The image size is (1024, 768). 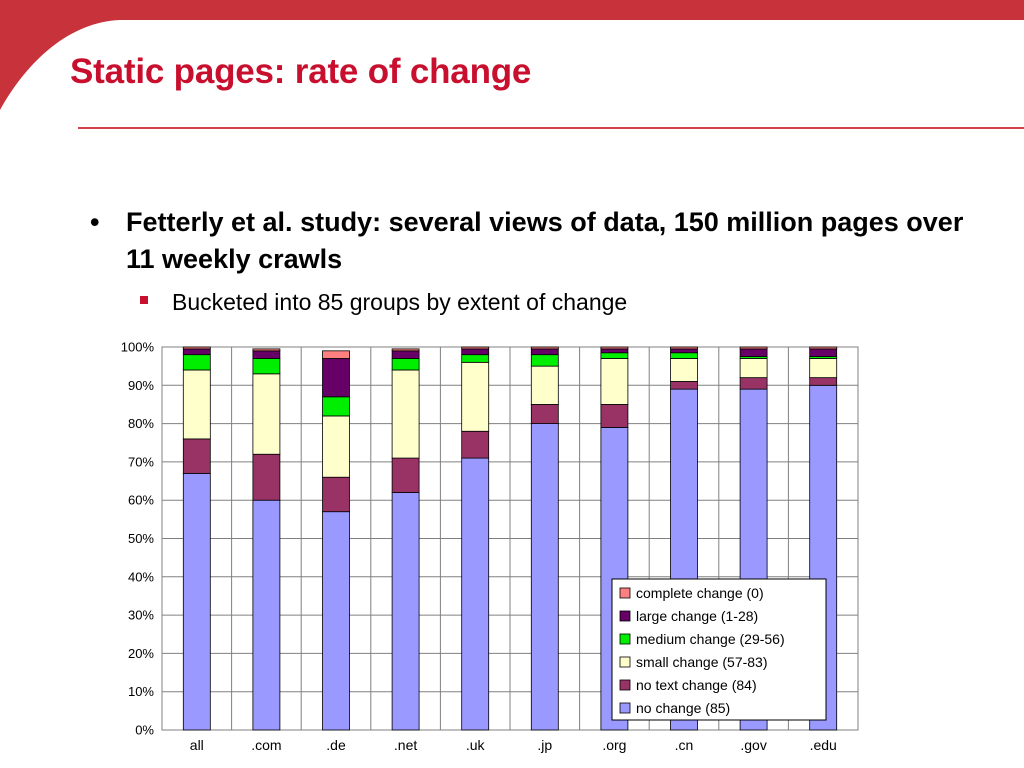 I want to click on y-tick-label: 40%, so click(x=141, y=576).